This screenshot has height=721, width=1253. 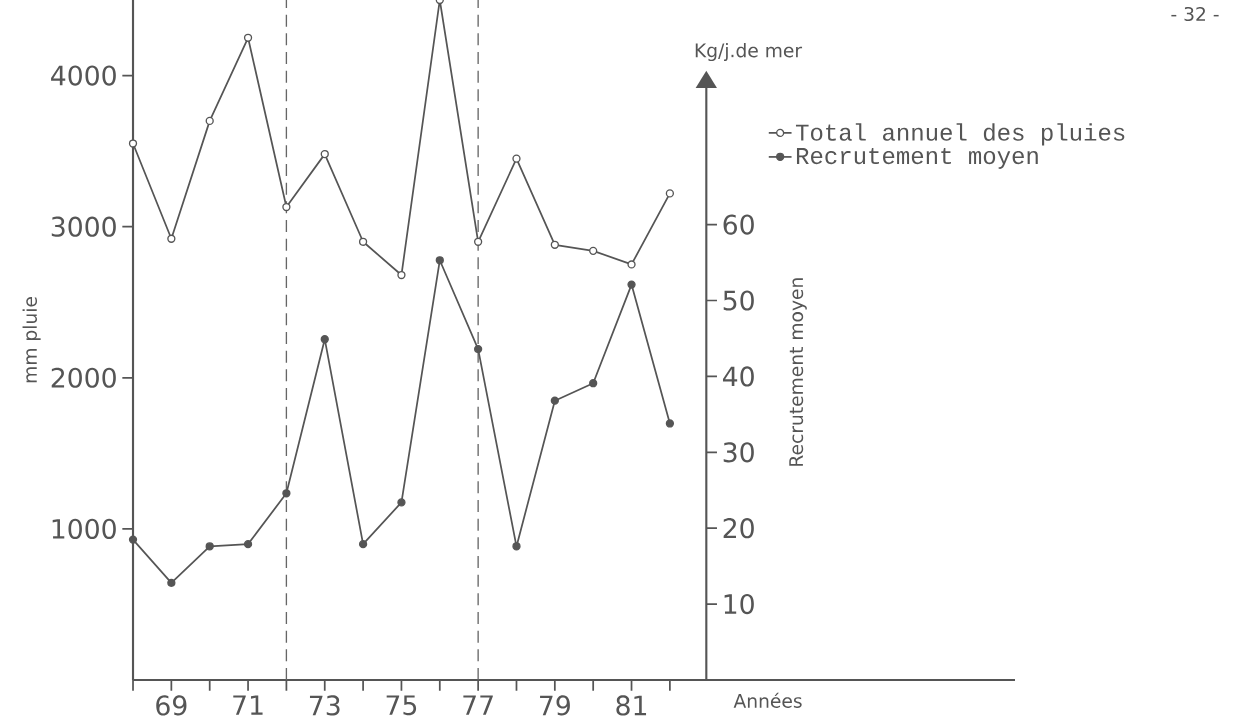 I want to click on annotation: Kg/j.de mer, so click(x=749, y=52).